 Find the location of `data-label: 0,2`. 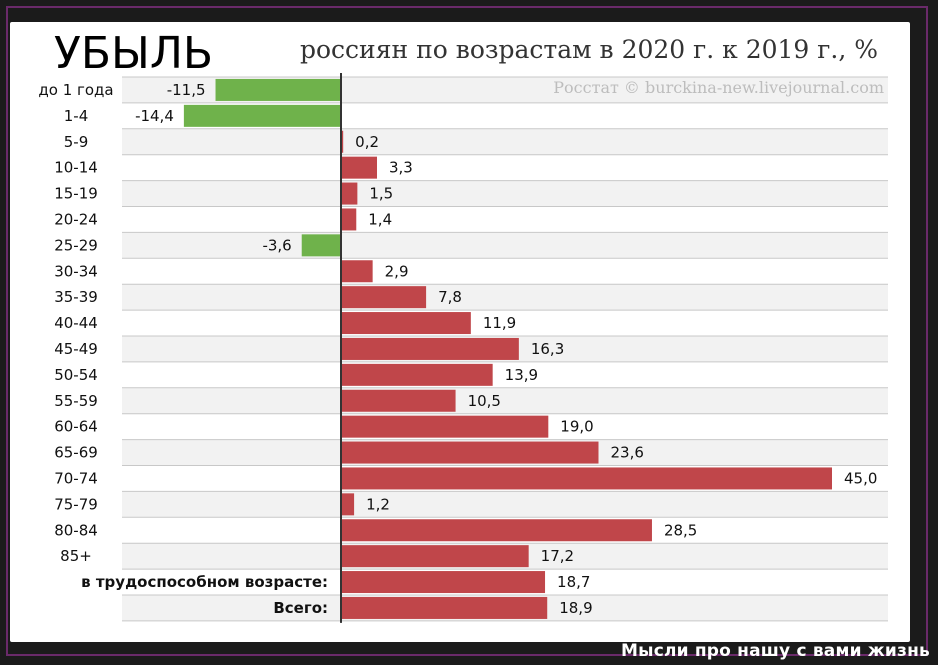

data-label: 0,2 is located at coordinates (367, 142).